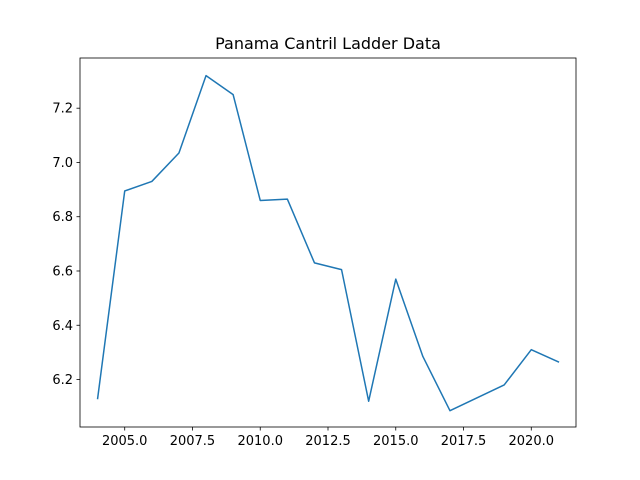 The image size is (640, 480). I want to click on y-tick-label-5: 7.2, so click(62, 109).